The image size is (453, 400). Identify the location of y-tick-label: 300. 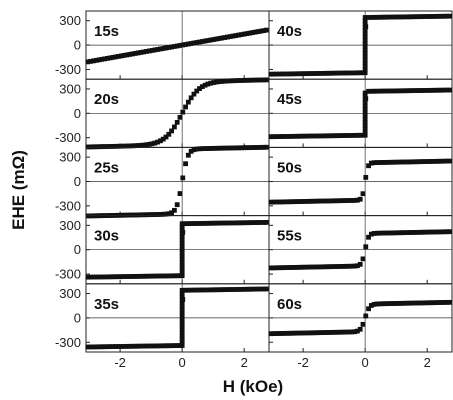
(70, 157).